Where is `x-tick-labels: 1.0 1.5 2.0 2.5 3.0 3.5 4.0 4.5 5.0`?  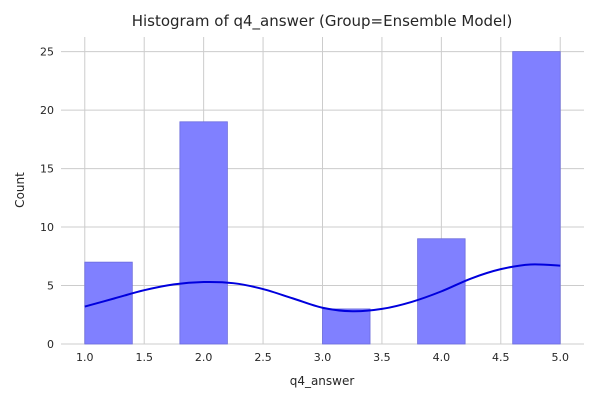
x-tick-labels: 1.0 1.5 2.0 2.5 3.0 3.5 4.0 4.5 5.0 is located at coordinates (322, 357).